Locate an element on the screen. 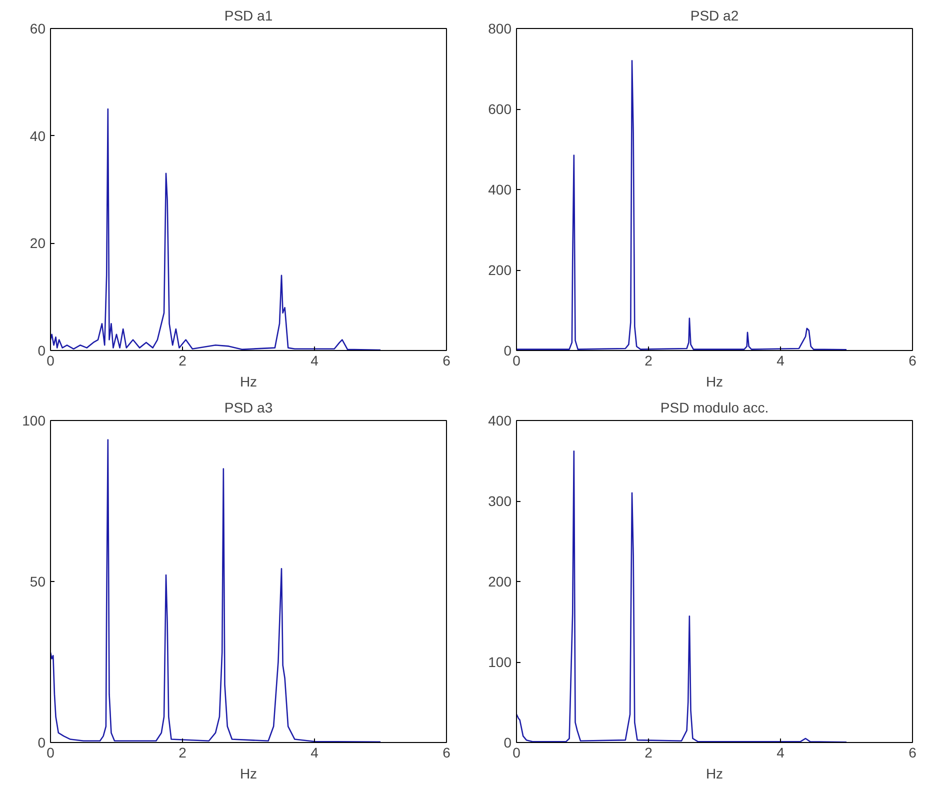  y-tick-label: 60 is located at coordinates (38, 28).